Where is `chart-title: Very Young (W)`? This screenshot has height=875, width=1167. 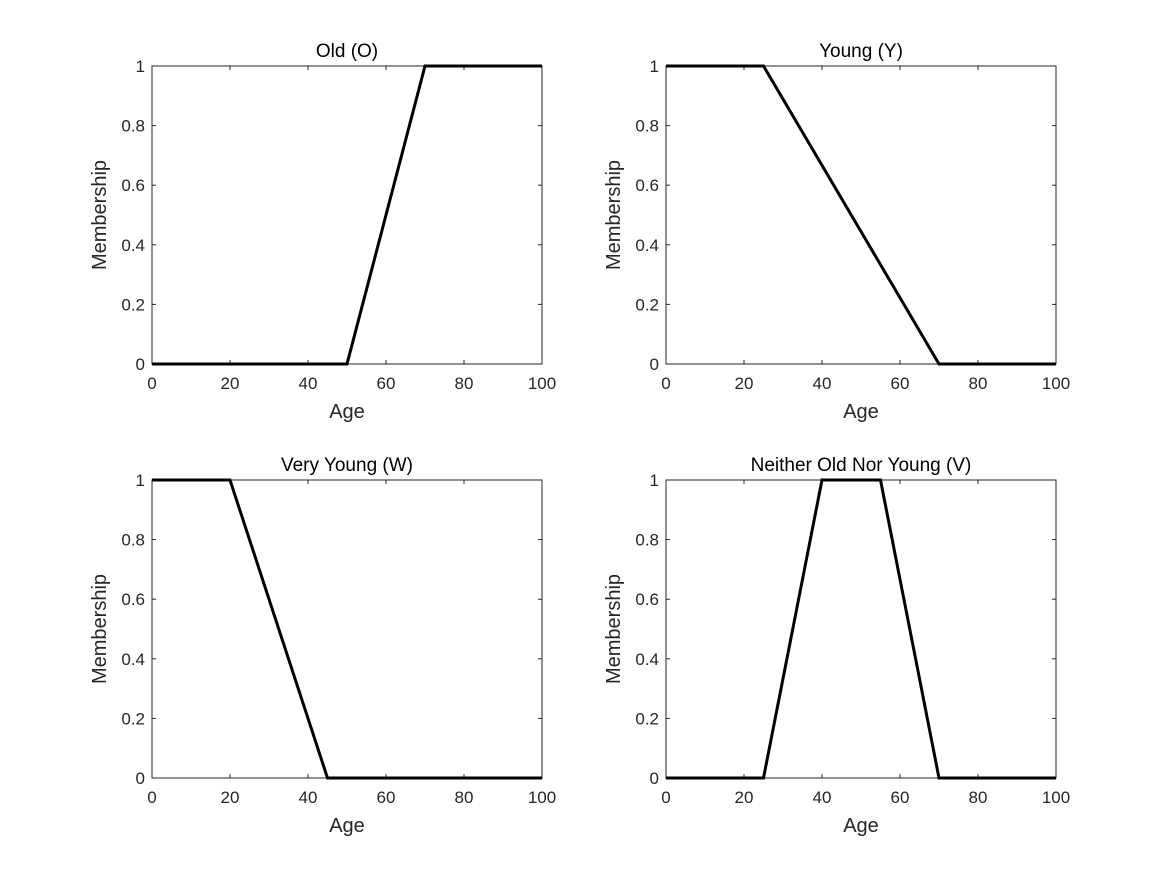 chart-title: Very Young (W) is located at coordinates (347, 465).